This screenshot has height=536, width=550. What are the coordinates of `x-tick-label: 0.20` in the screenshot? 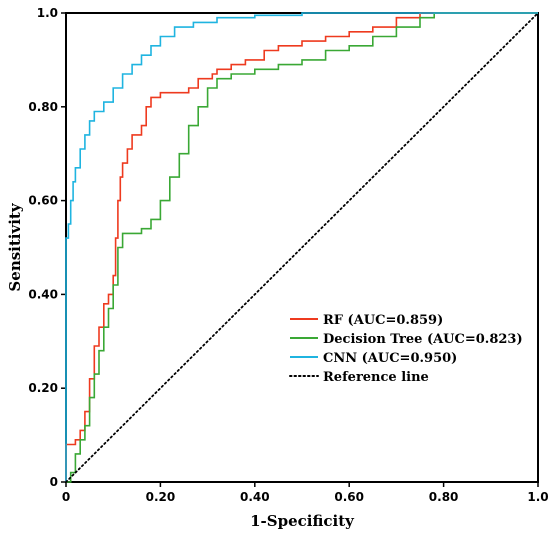 It's located at (161, 497).